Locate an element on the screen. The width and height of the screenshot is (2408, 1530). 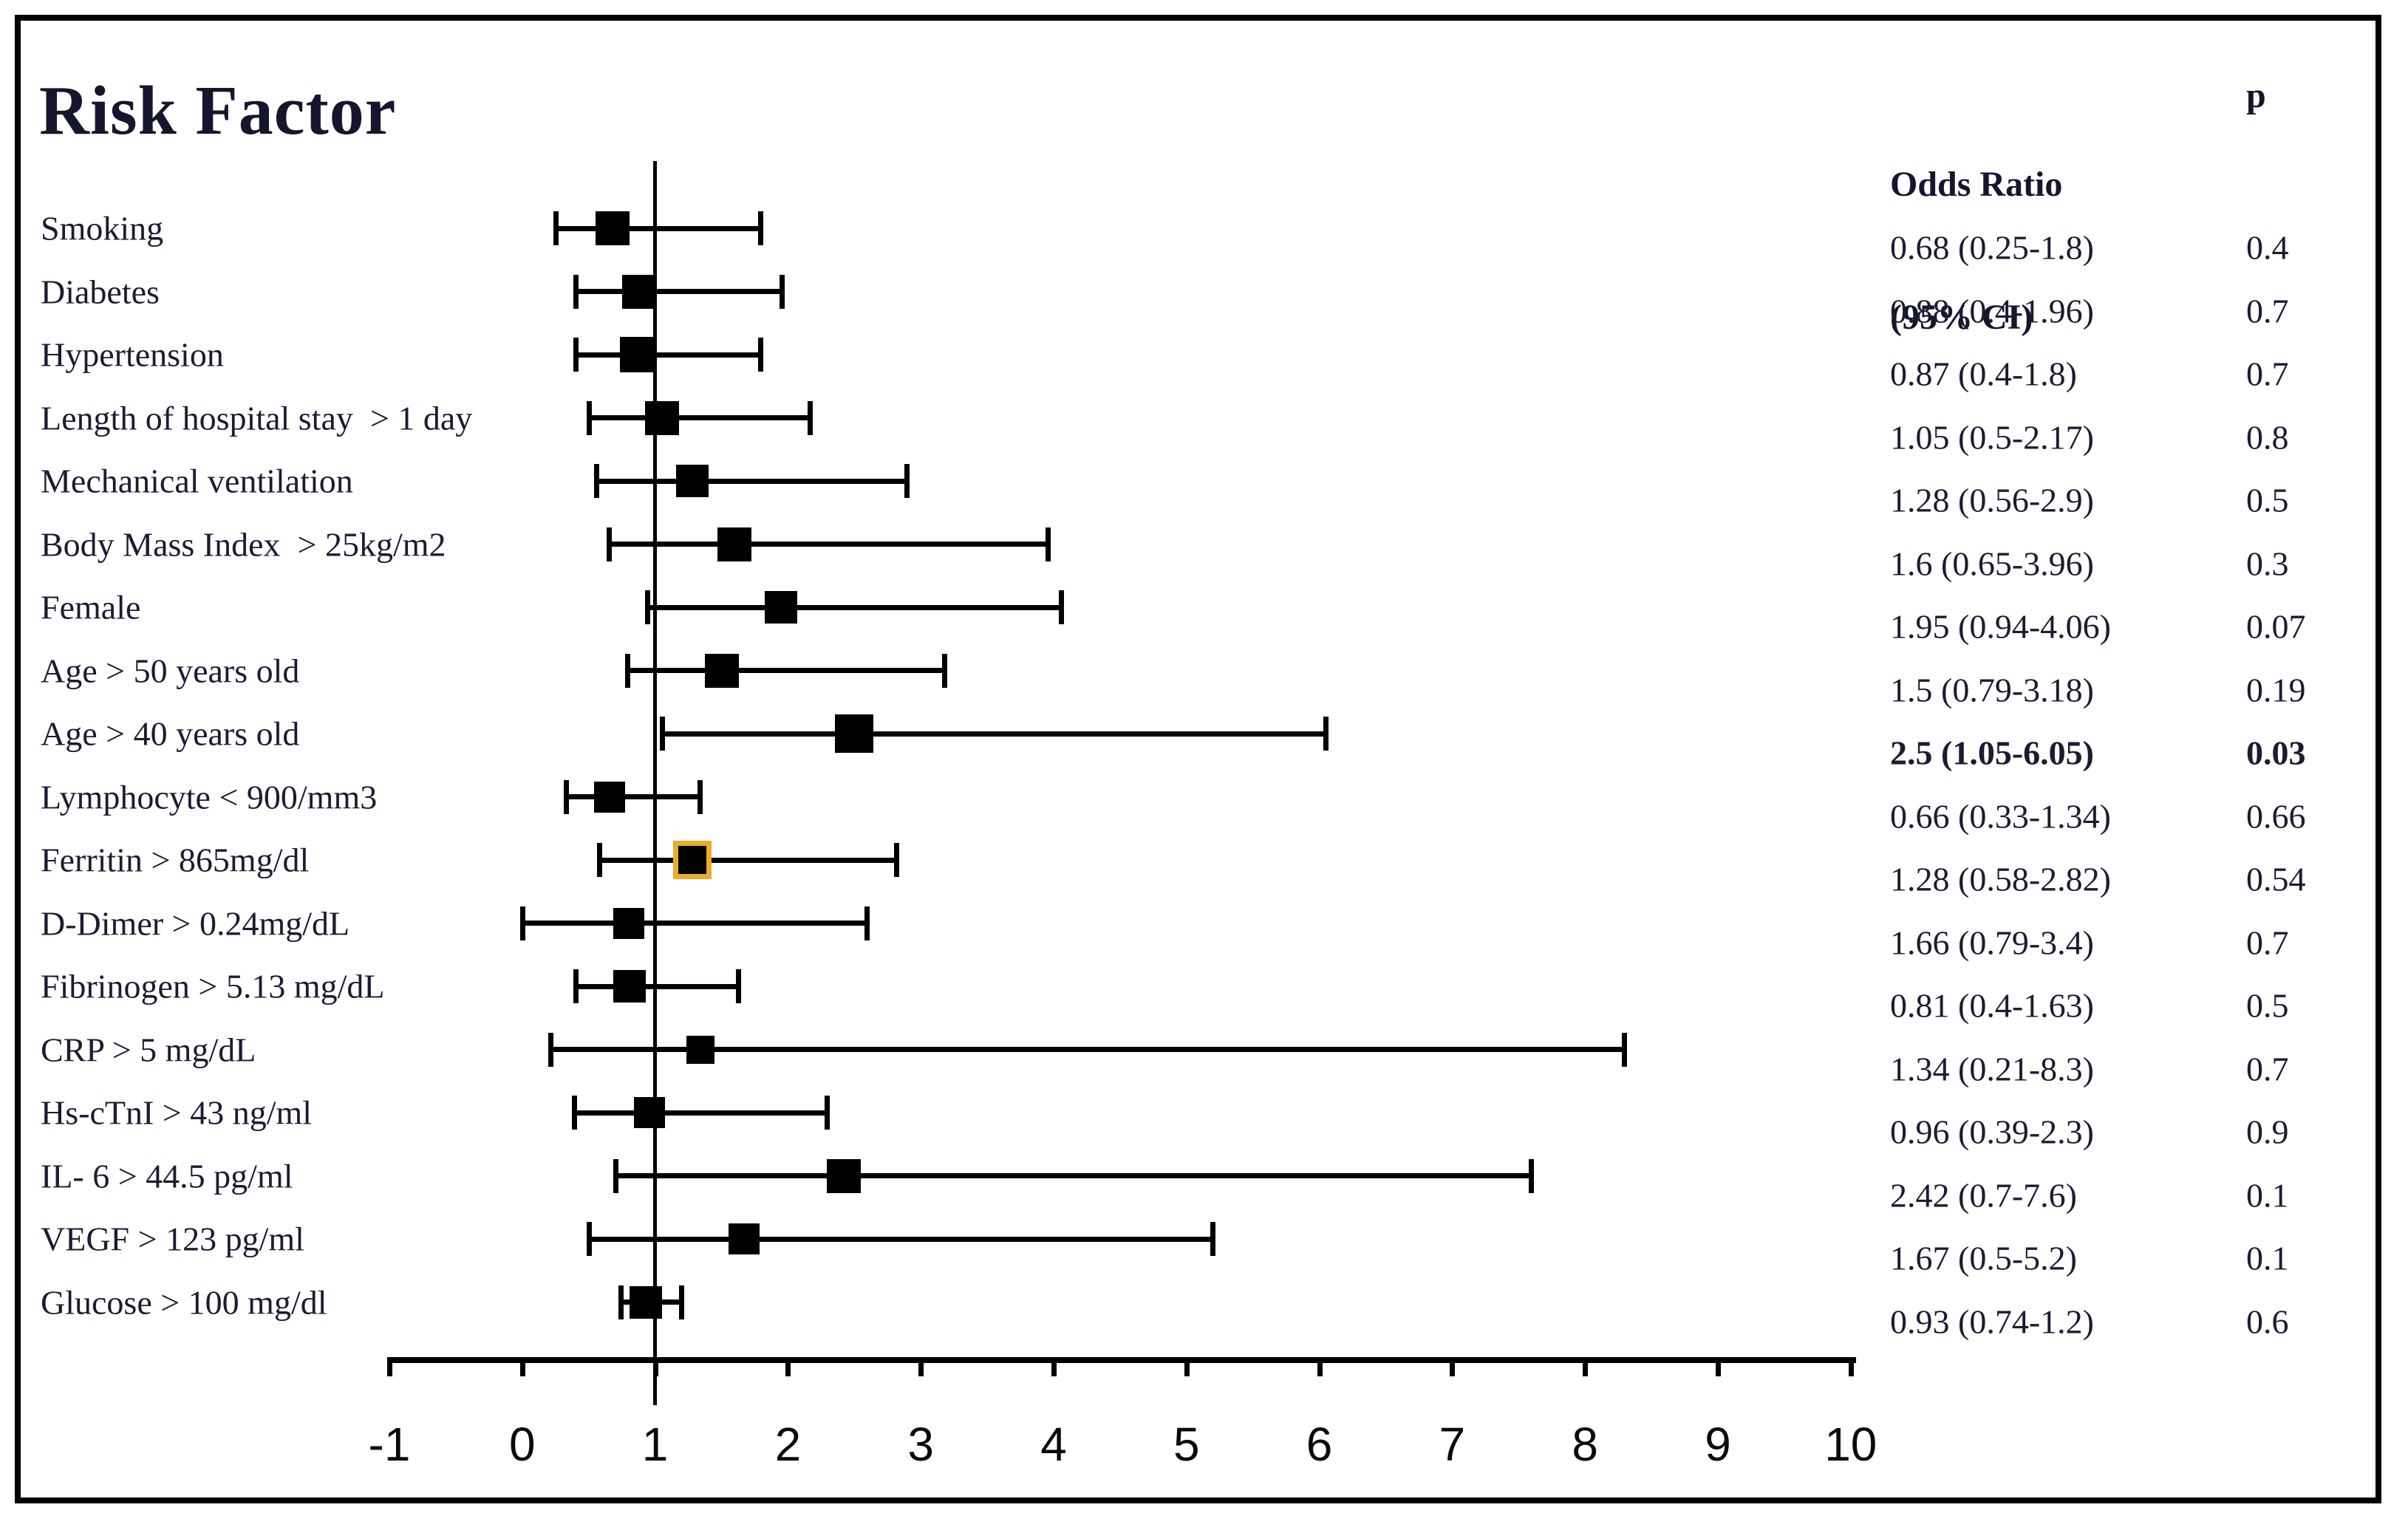
odds-ratio-column-header: Odds Ratio (95% CI) is located at coordinates (1976, 251).